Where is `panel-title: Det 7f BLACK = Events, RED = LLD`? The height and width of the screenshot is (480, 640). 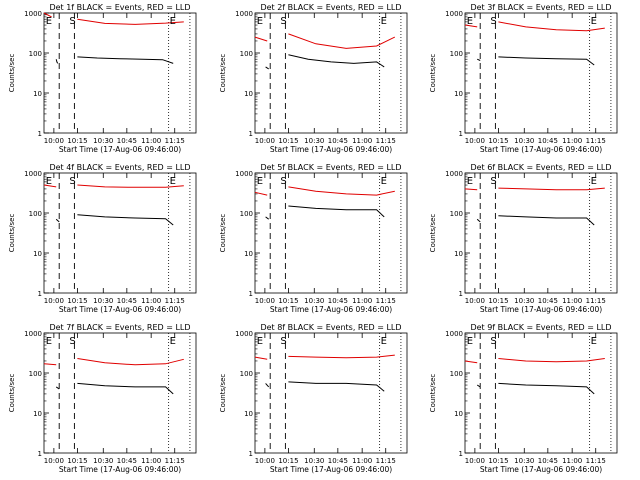 panel-title: Det 7f BLACK = Events, RED = LLD is located at coordinates (119, 327).